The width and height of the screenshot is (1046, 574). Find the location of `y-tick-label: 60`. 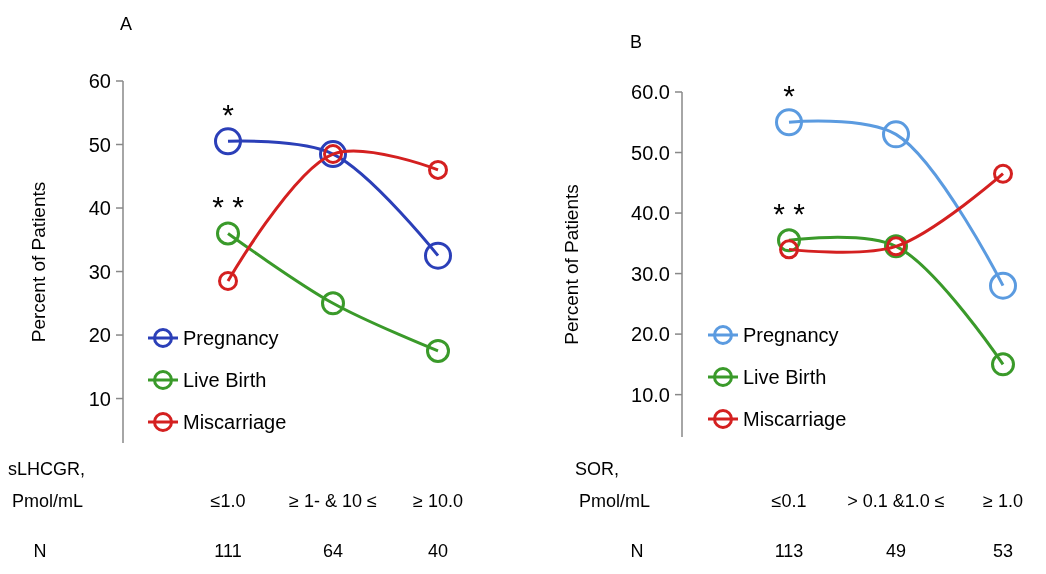

y-tick-label: 60 is located at coordinates (99, 81).